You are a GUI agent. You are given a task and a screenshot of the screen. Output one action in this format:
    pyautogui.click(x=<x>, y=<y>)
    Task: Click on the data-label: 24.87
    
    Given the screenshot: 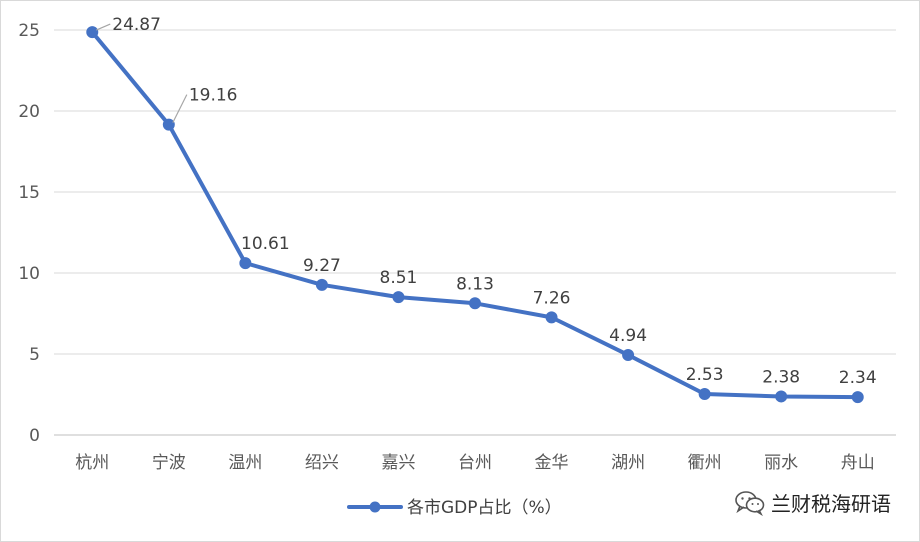 What is the action you would take?
    pyautogui.click(x=136, y=25)
    